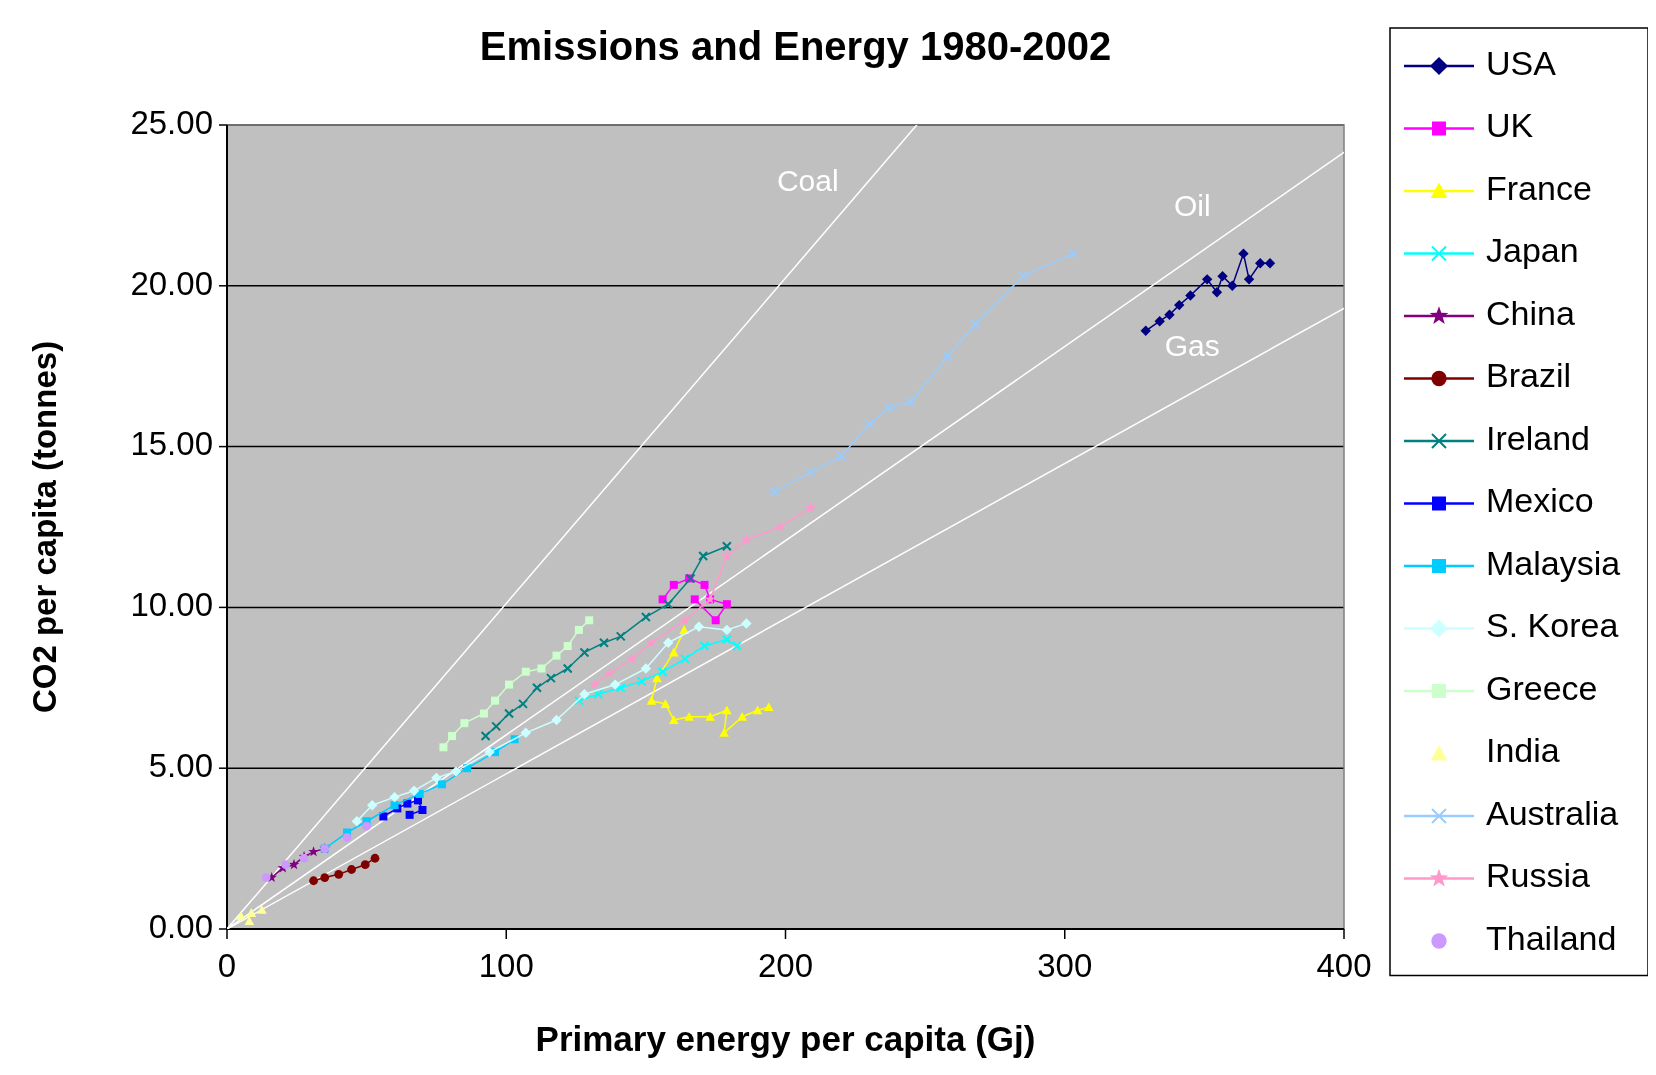 This screenshot has width=1656, height=1075. What do you see at coordinates (180, 765) in the screenshot?
I see `y-tick-label: 5.00` at bounding box center [180, 765].